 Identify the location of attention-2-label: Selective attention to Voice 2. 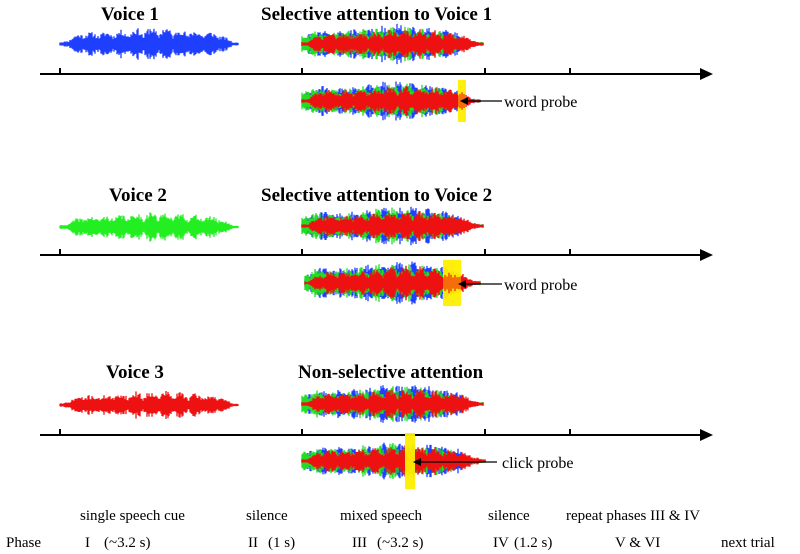
(376, 195).